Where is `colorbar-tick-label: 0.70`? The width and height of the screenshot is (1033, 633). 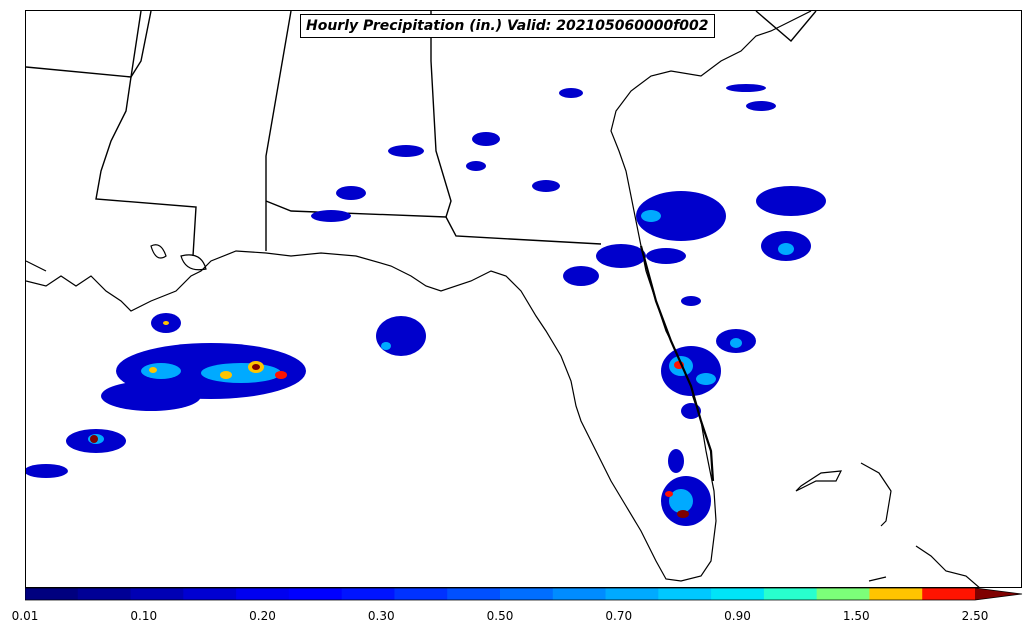
colorbar-tick-label: 0.70 is located at coordinates (619, 616).